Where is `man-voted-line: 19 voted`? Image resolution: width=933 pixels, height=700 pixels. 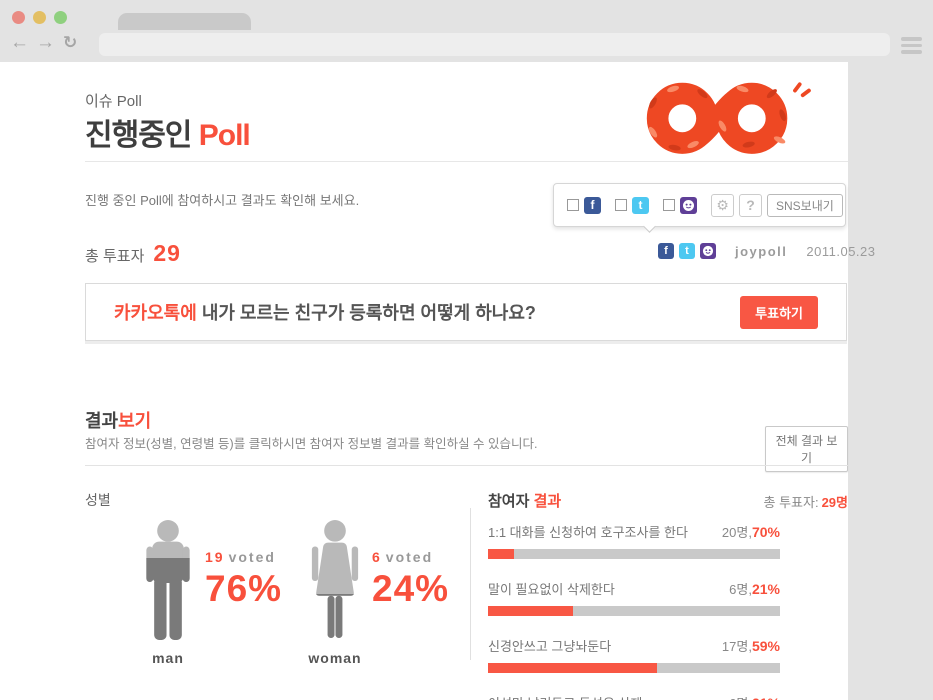
man-voted-line: 19 voted is located at coordinates (243, 557).